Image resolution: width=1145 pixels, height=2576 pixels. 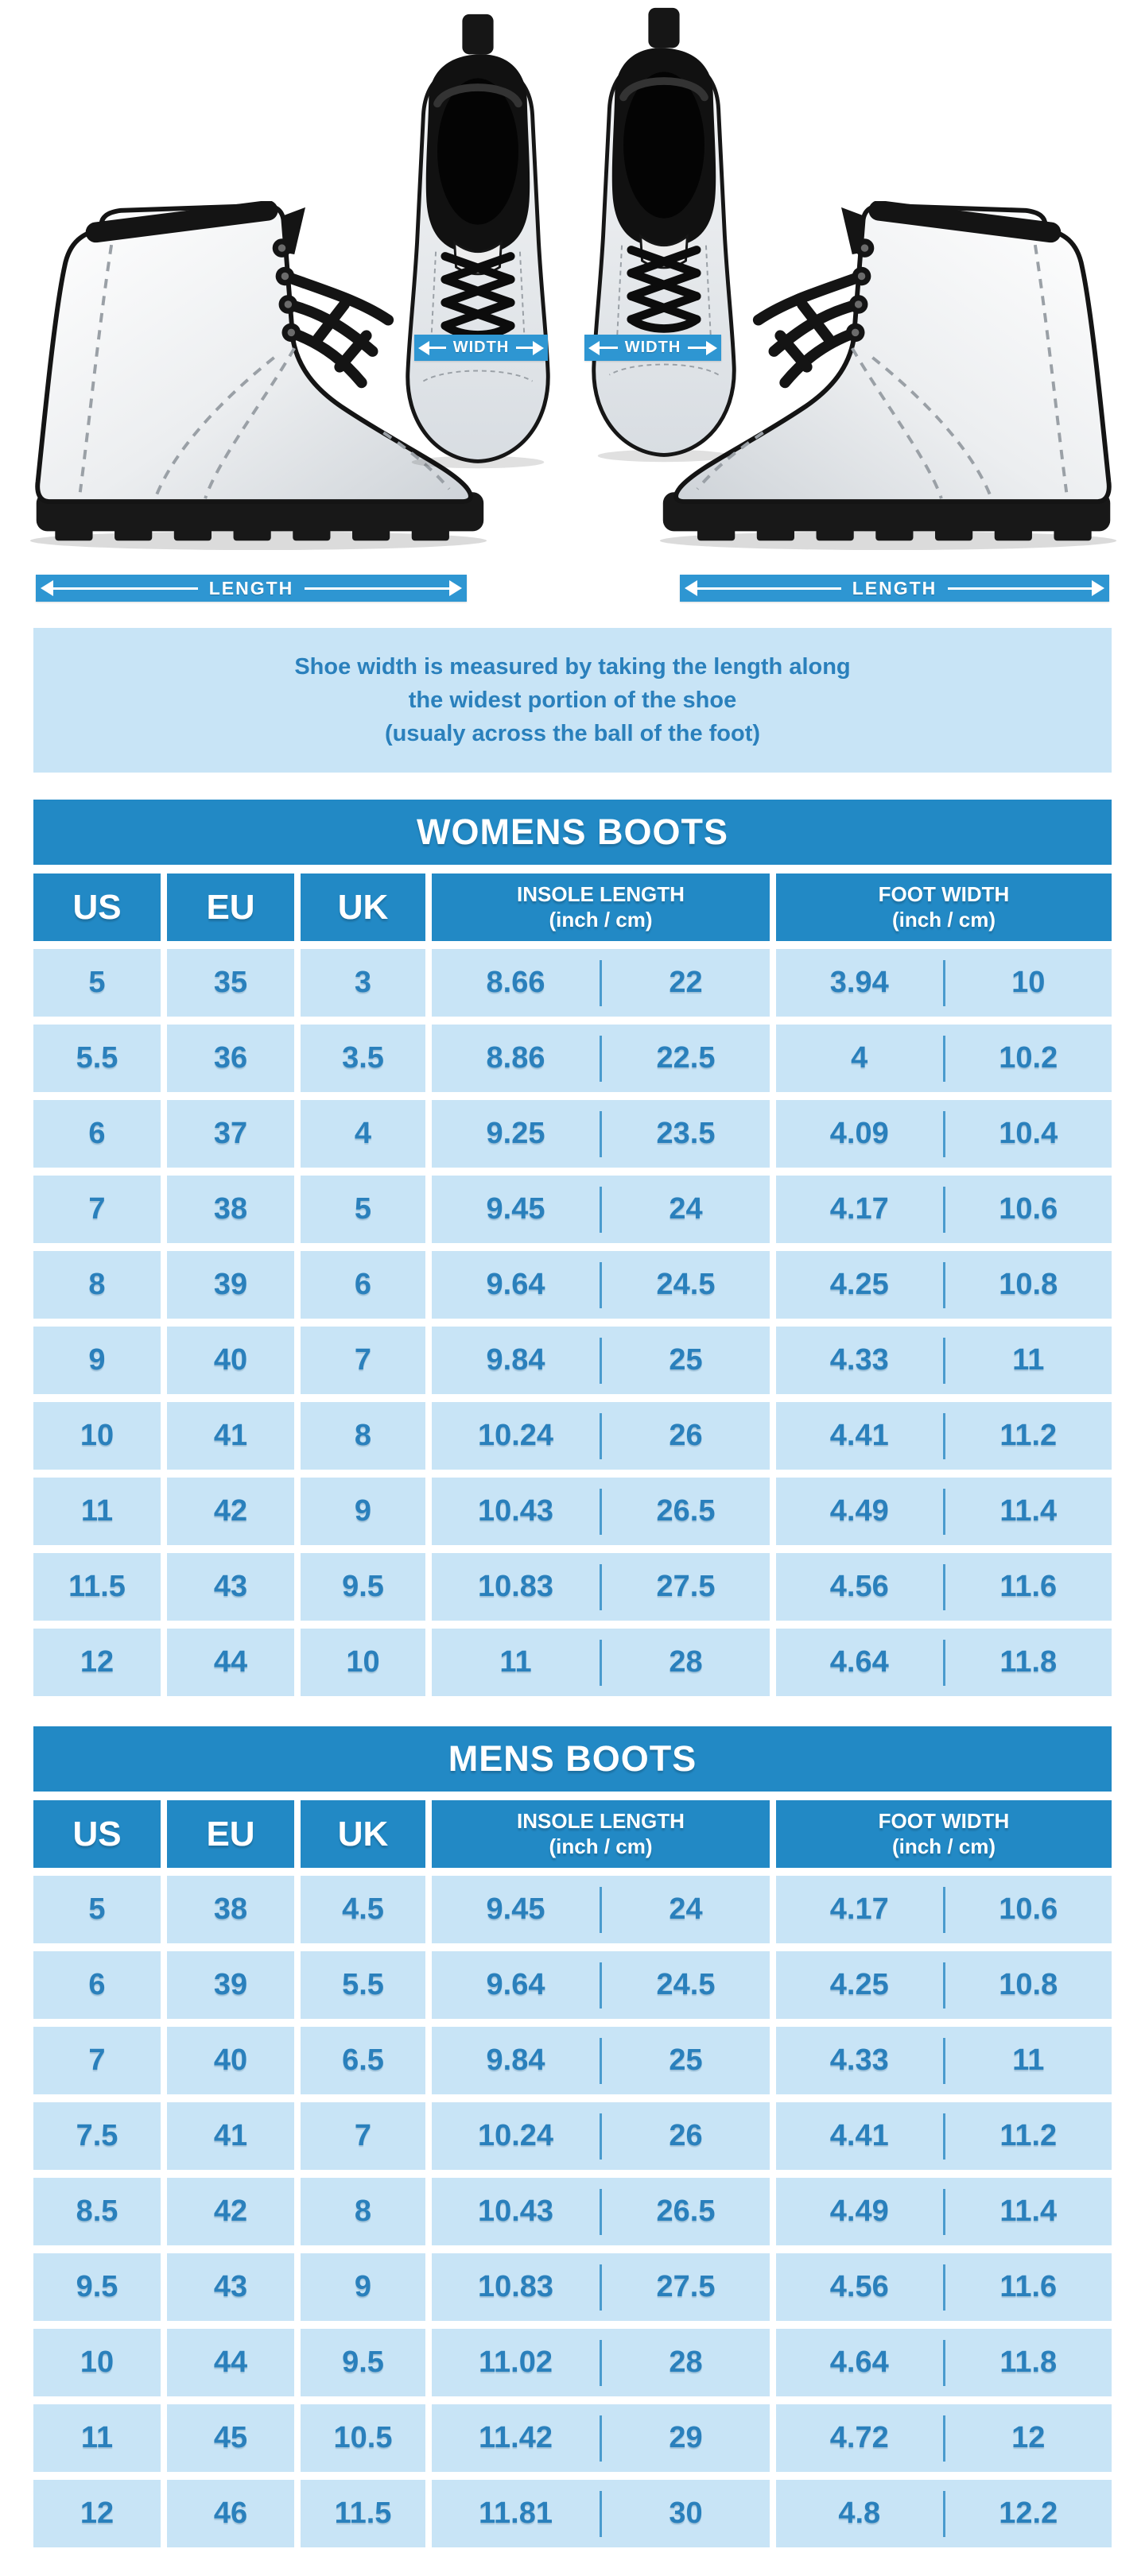 What do you see at coordinates (363, 2060) in the screenshot?
I see `cell-uk-size: 6.5` at bounding box center [363, 2060].